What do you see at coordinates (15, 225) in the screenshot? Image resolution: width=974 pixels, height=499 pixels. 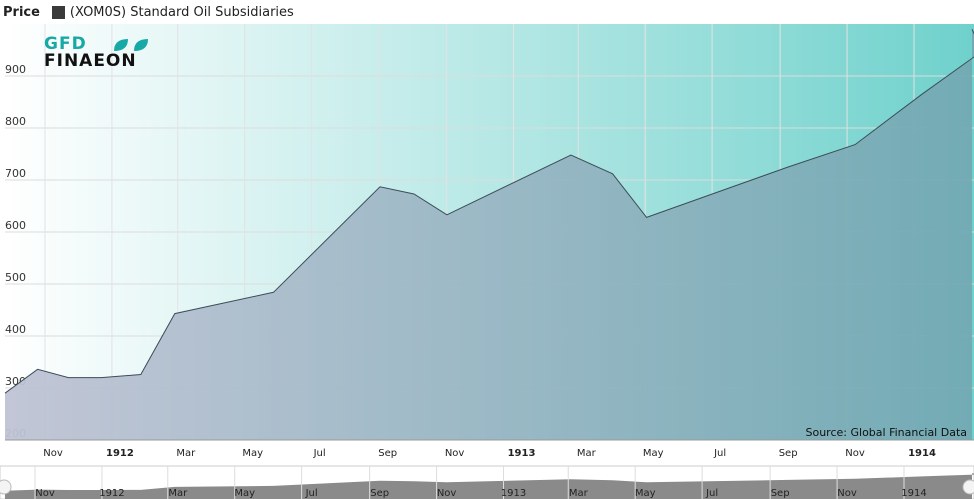 I see `y-tick-label: 600` at bounding box center [15, 225].